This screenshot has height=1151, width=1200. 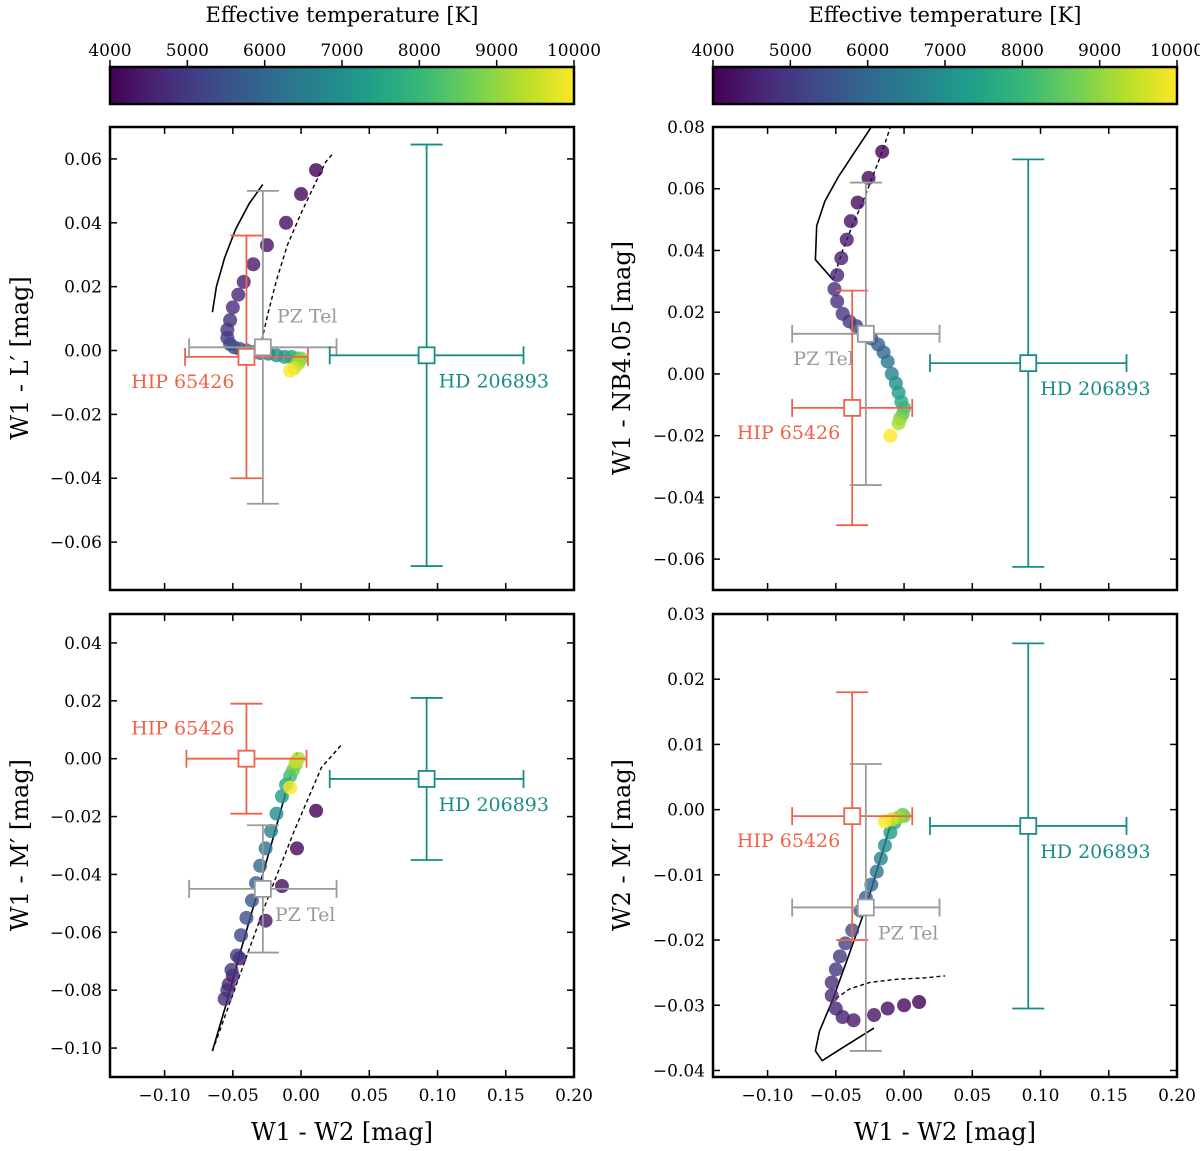 I want to click on colorbar-right-ticks: 4000 5000 6000 7000 8000 9000 10000, so click(x=945, y=54).